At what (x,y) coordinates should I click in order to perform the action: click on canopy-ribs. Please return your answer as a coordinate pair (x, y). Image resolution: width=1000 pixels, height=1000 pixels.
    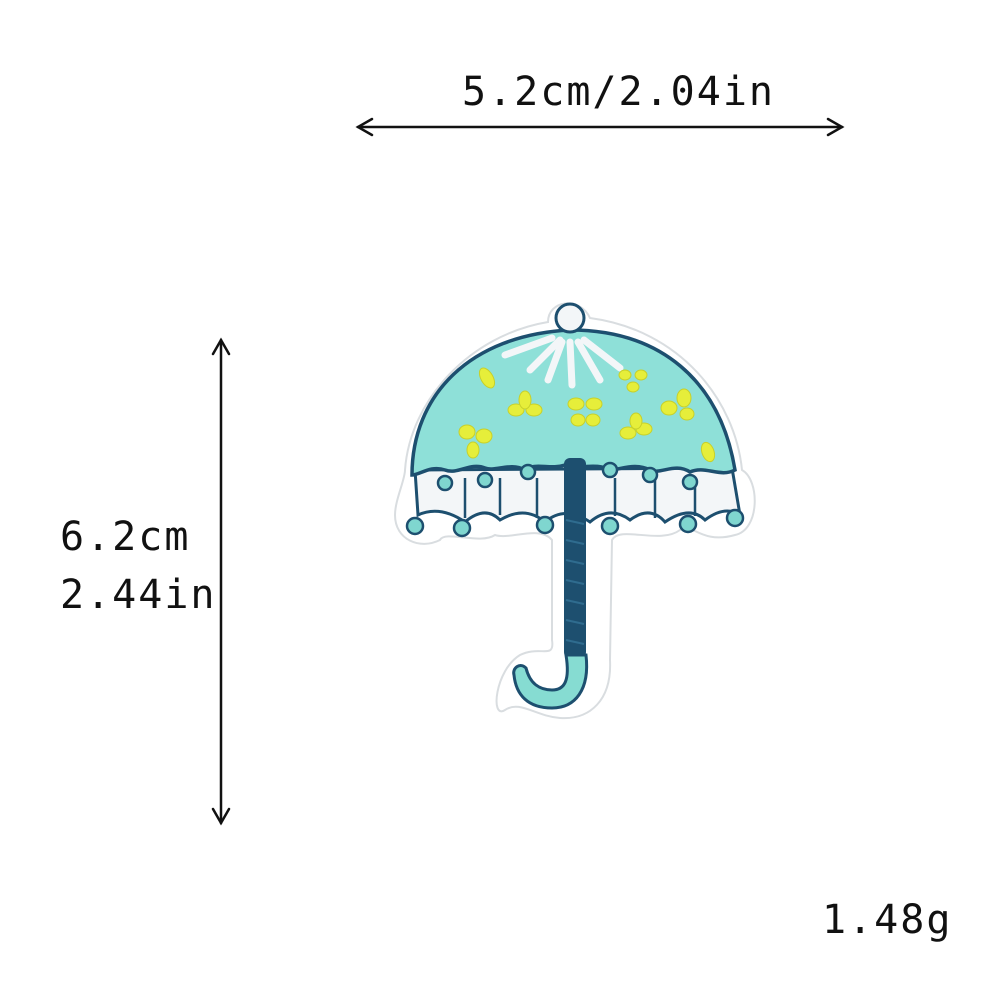
    Looking at the image, I should click on (562, 361).